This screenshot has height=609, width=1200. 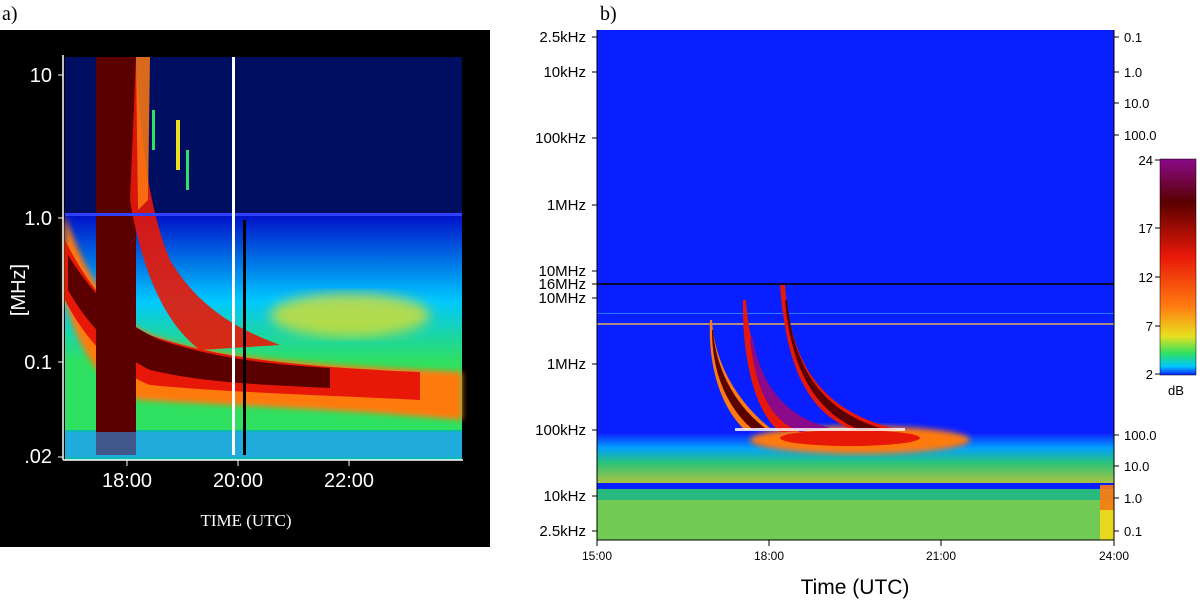 I want to click on panel-b-right-label-1-0-low: 1.0, so click(x=1133, y=498).